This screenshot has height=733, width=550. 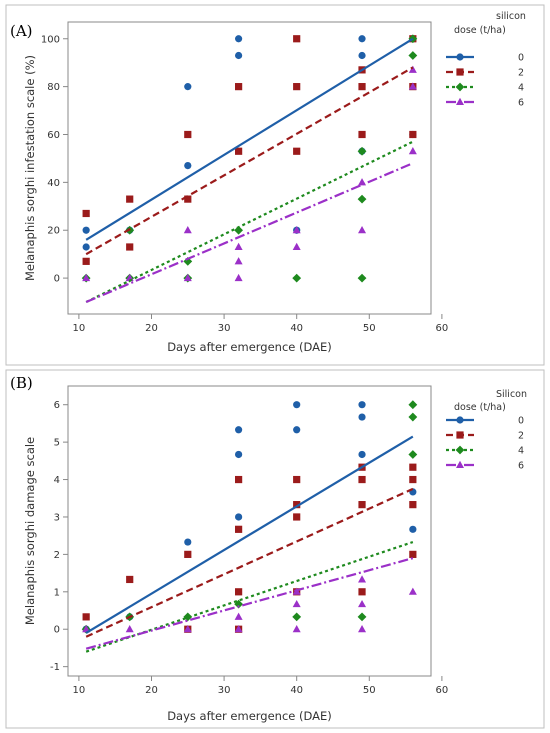 What do you see at coordinates (21, 383) in the screenshot?
I see `panel-label: (B)` at bounding box center [21, 383].